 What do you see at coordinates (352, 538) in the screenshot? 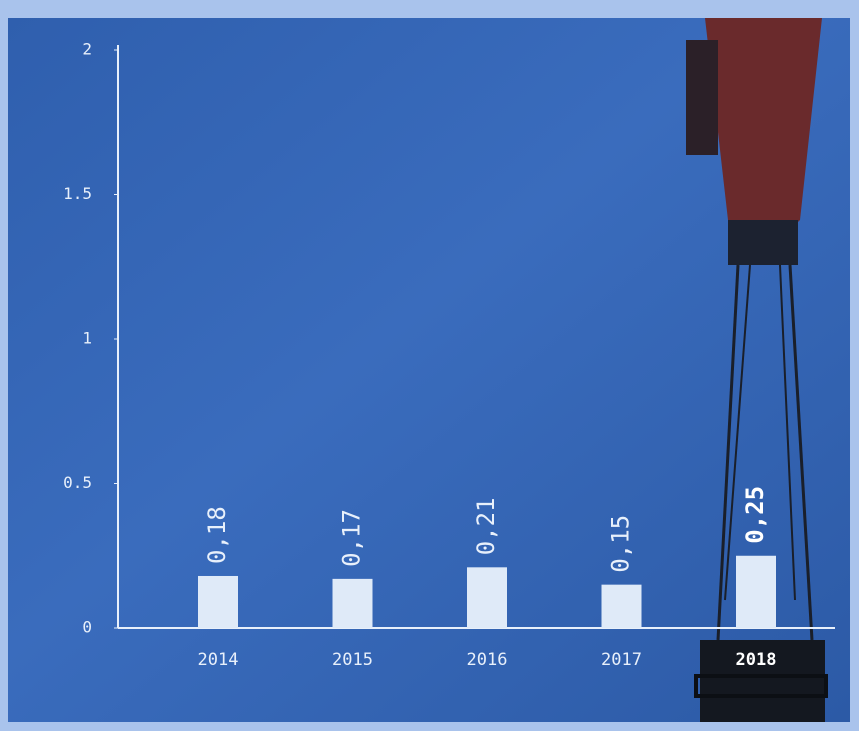
I see `value-label: 0,17` at bounding box center [352, 538].